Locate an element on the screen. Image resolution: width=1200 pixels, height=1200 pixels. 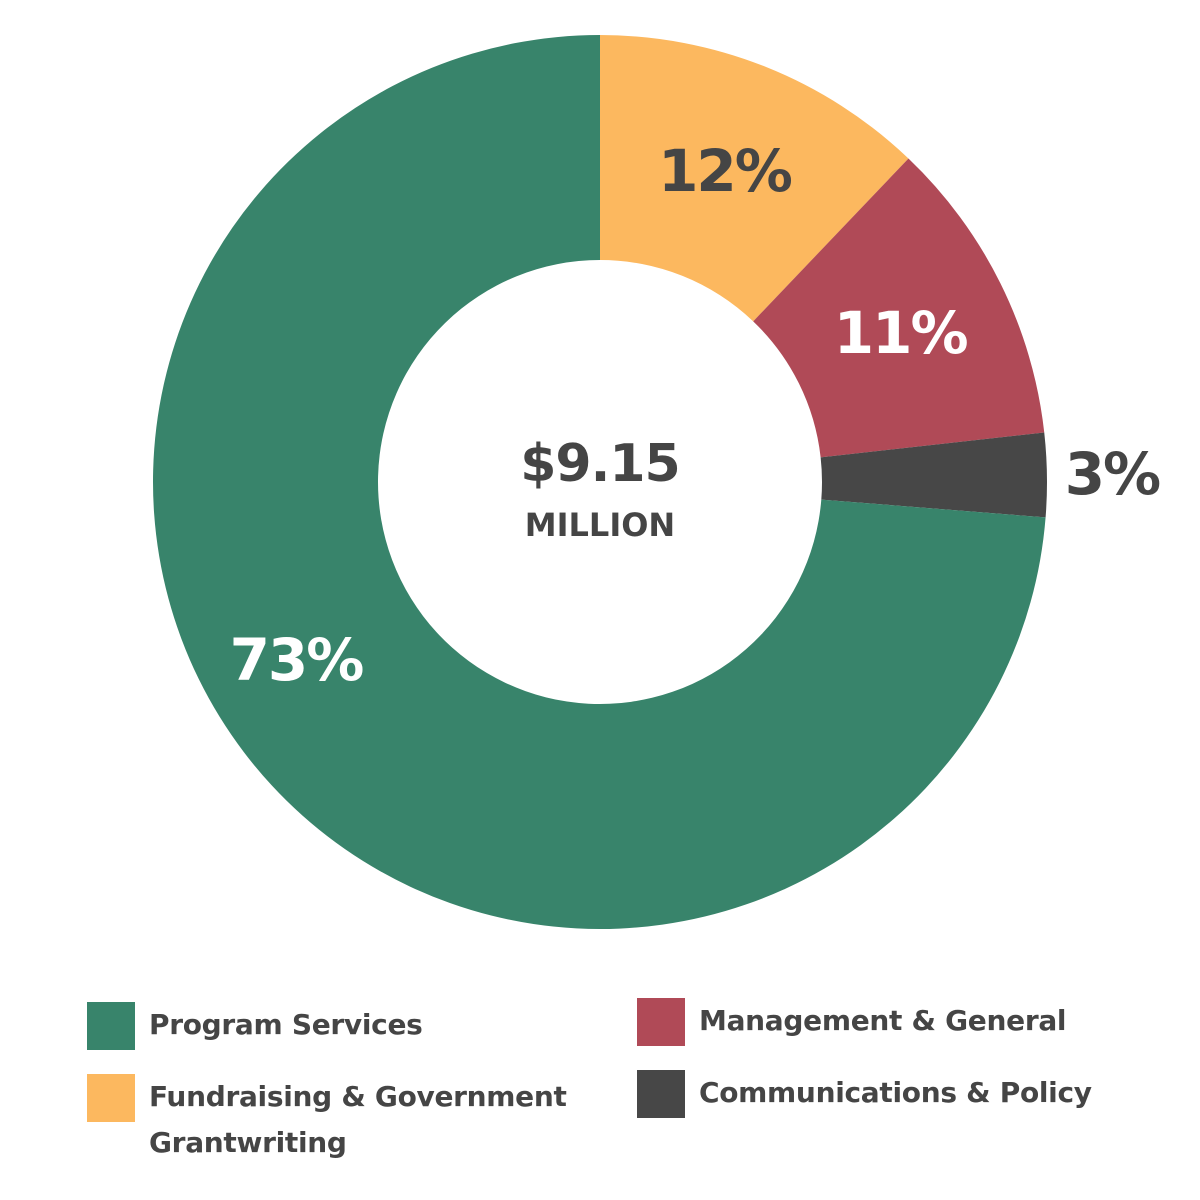
legend-label: Communications & Policy is located at coordinates (895, 1092).